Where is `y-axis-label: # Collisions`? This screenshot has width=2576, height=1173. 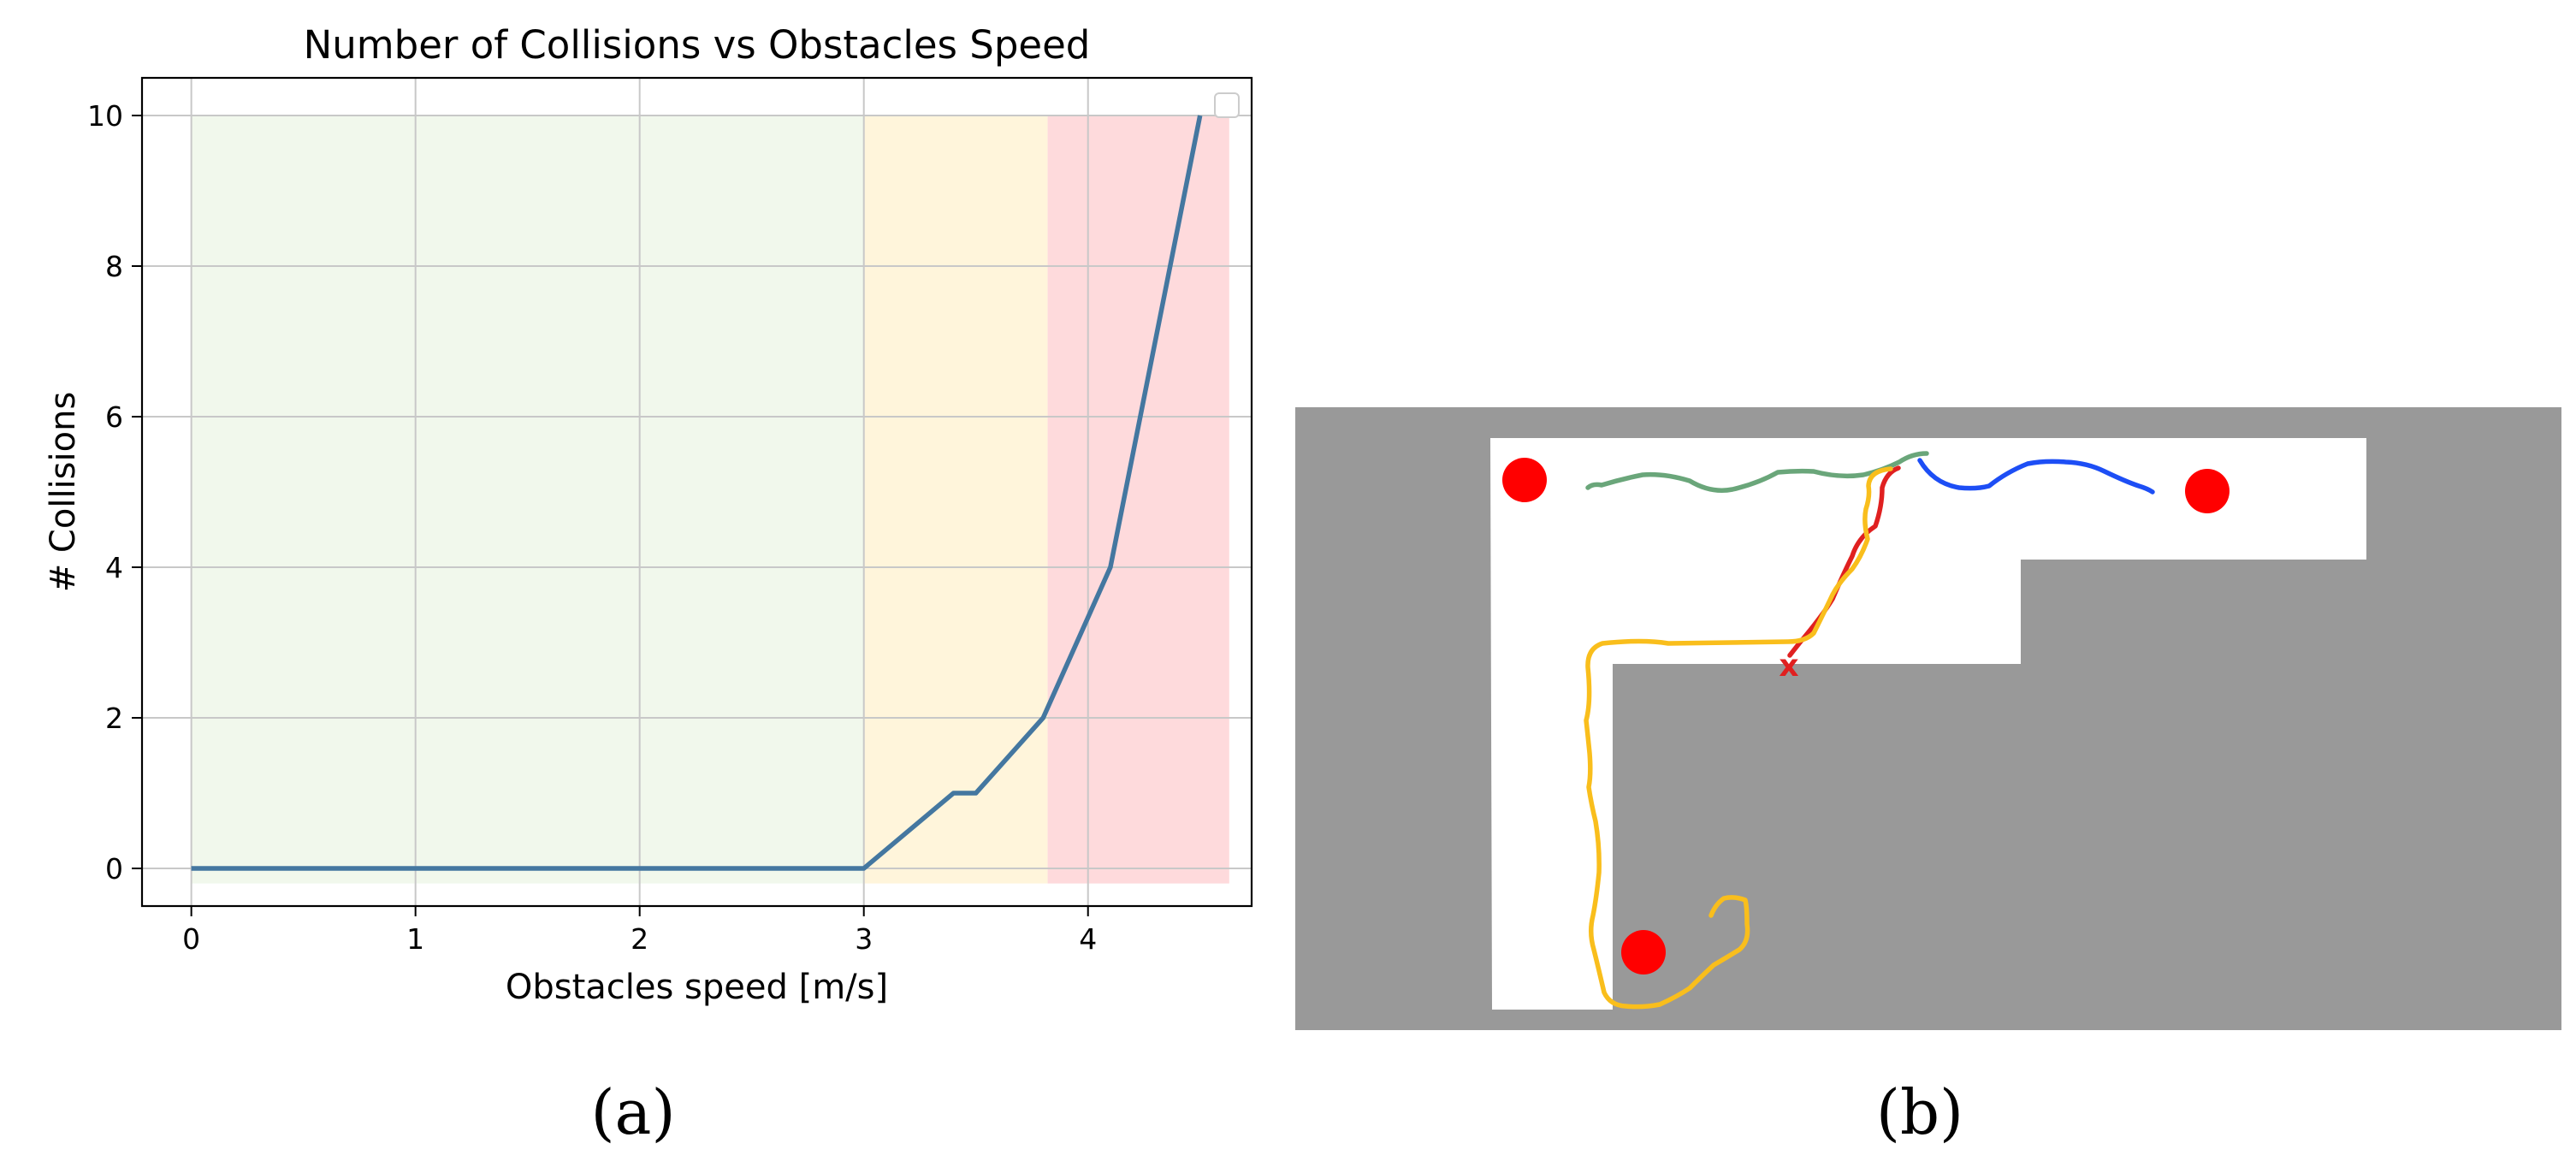 y-axis-label: # Collisions is located at coordinates (63, 492).